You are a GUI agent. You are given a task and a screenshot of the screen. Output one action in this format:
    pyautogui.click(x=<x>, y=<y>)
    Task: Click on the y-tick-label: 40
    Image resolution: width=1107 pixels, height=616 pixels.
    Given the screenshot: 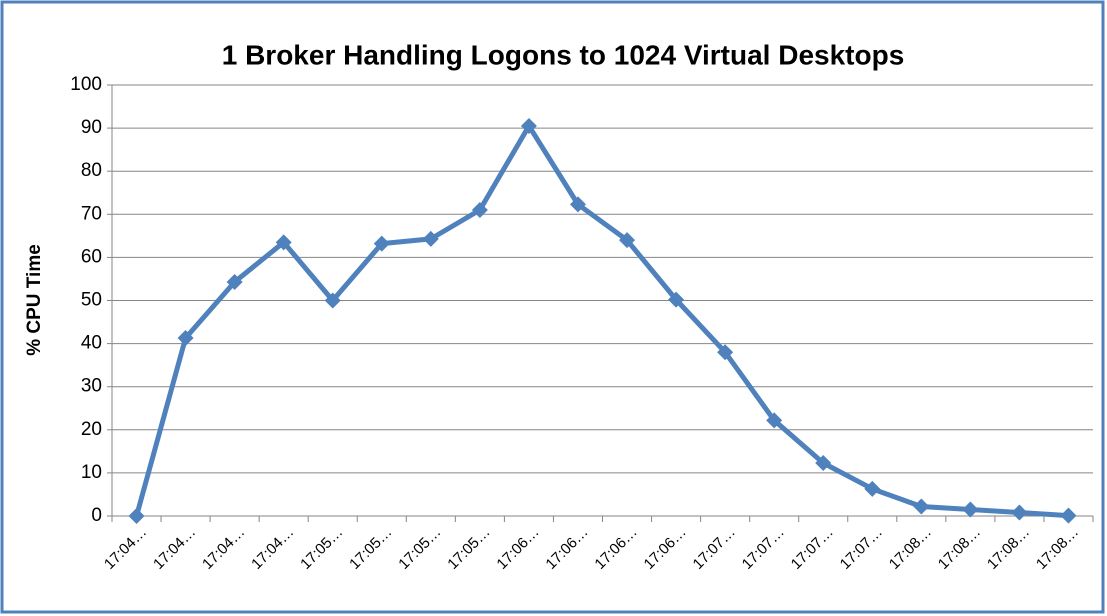 What is the action you would take?
    pyautogui.click(x=91, y=343)
    